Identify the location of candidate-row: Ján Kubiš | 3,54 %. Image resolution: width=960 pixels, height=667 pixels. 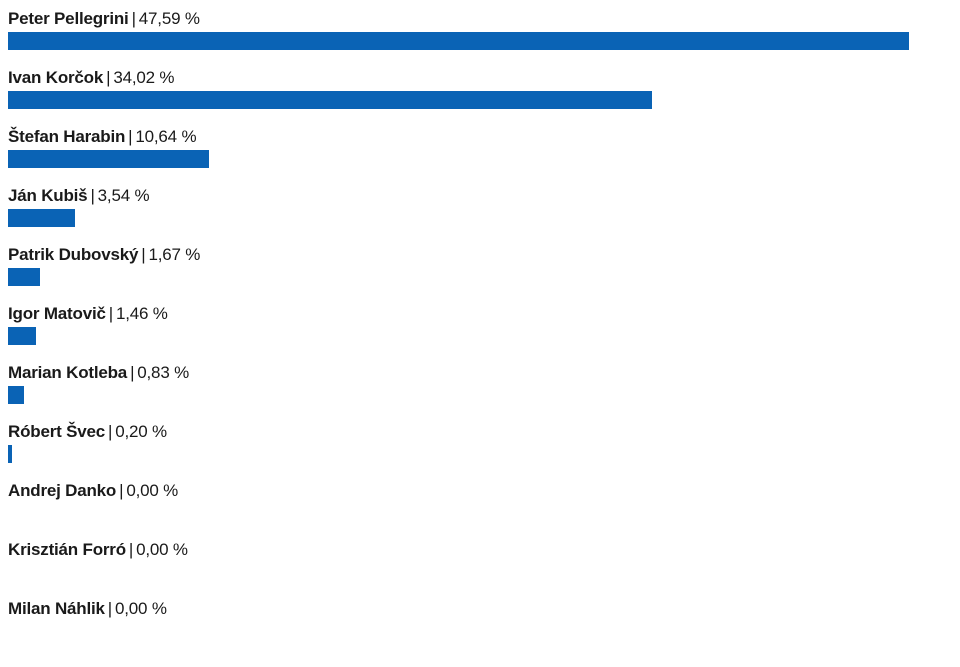
(473, 212).